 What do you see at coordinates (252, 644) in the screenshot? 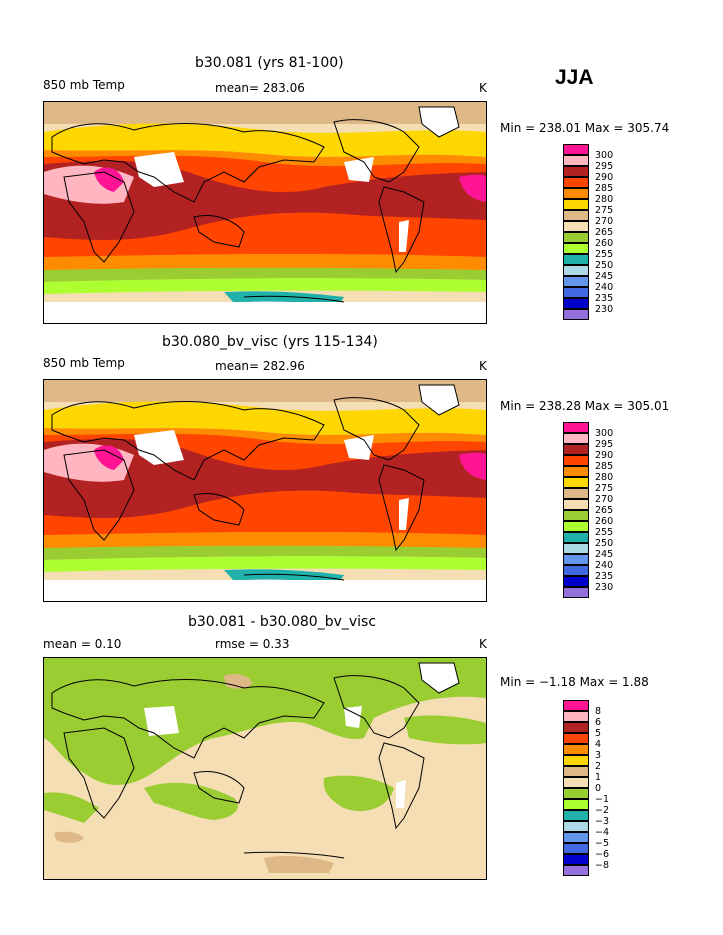
I see `panel-3-rmse-label: rmse = 0.33` at bounding box center [252, 644].